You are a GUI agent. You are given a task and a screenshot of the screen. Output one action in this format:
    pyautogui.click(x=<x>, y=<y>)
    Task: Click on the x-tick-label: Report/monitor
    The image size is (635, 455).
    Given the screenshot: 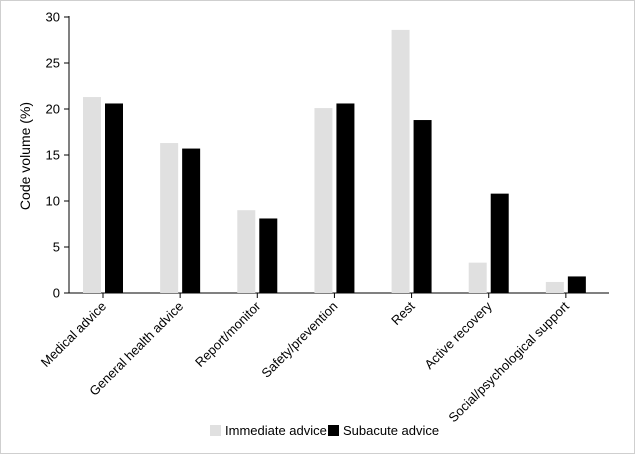 What is the action you would take?
    pyautogui.click(x=228, y=334)
    